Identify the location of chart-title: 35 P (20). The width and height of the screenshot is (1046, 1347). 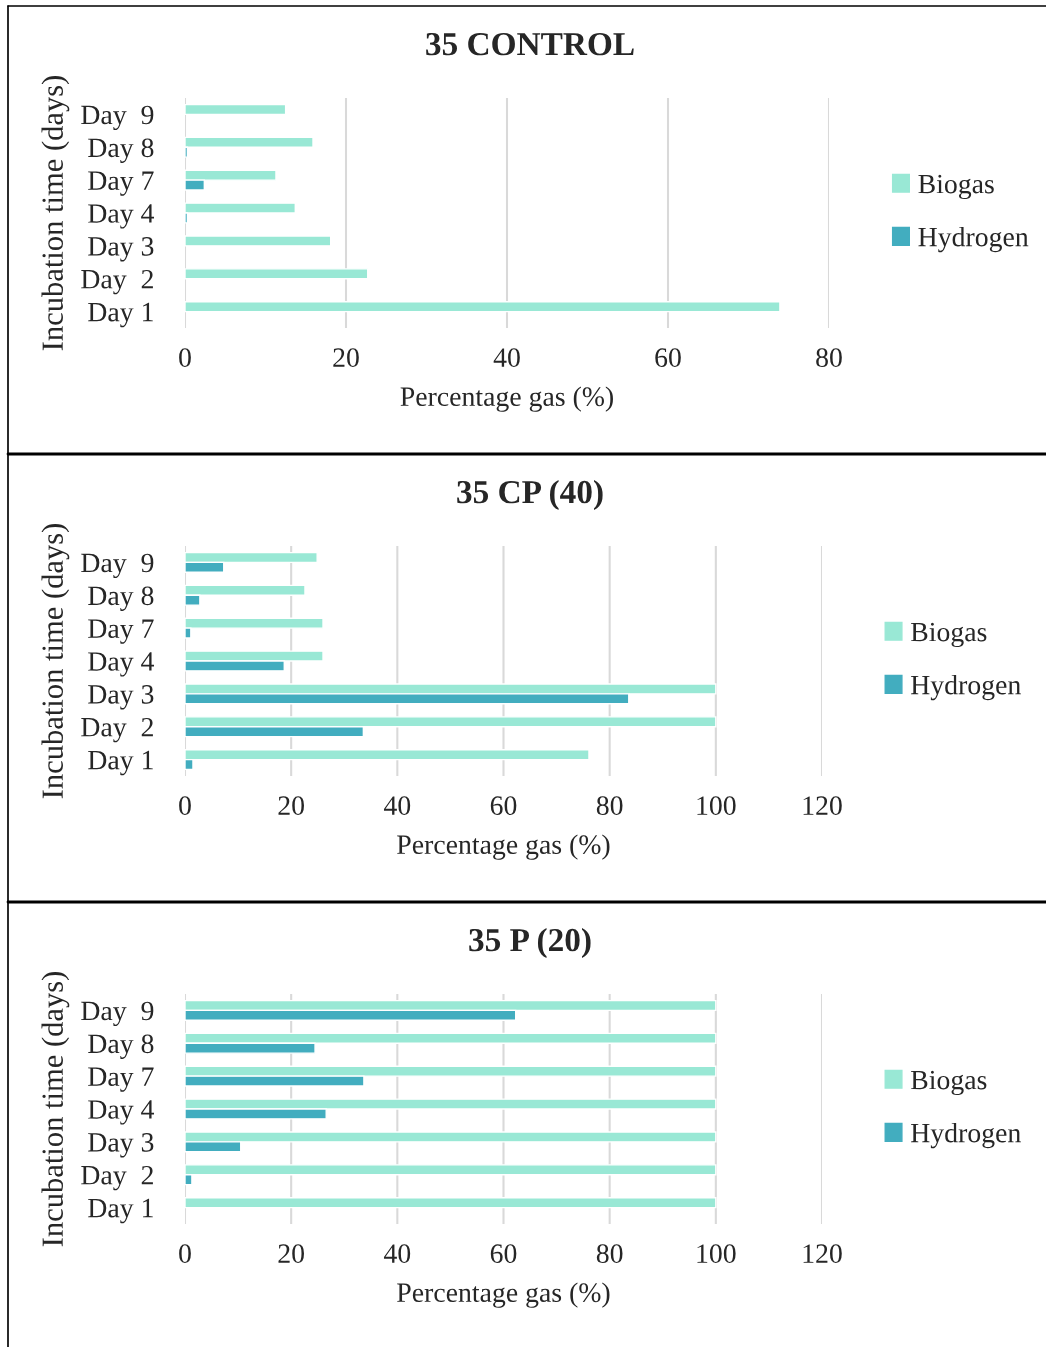
(530, 943).